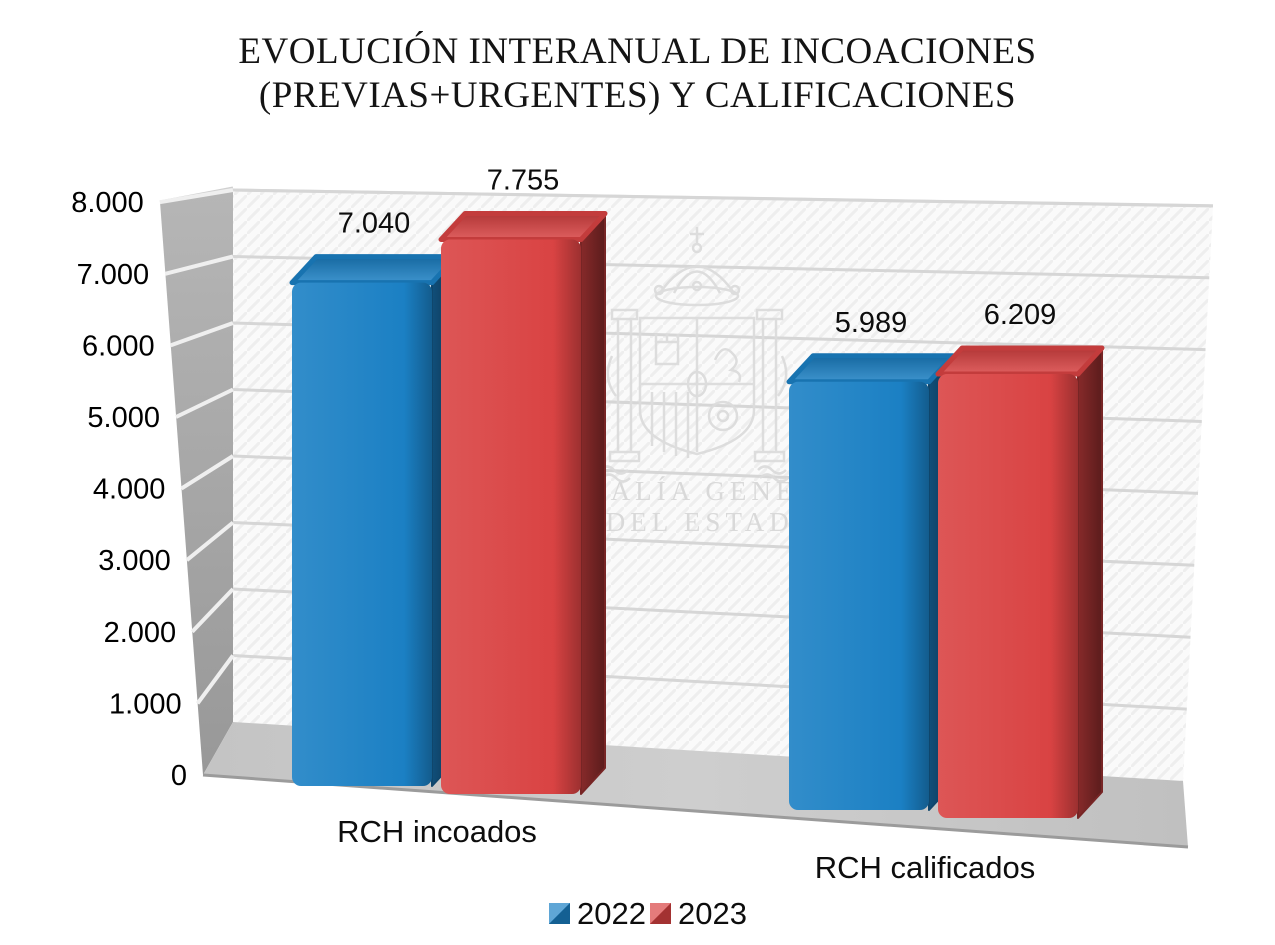 The image size is (1275, 945). What do you see at coordinates (362, 534) in the screenshot?
I see `bar-2022-rch-incoados-front` at bounding box center [362, 534].